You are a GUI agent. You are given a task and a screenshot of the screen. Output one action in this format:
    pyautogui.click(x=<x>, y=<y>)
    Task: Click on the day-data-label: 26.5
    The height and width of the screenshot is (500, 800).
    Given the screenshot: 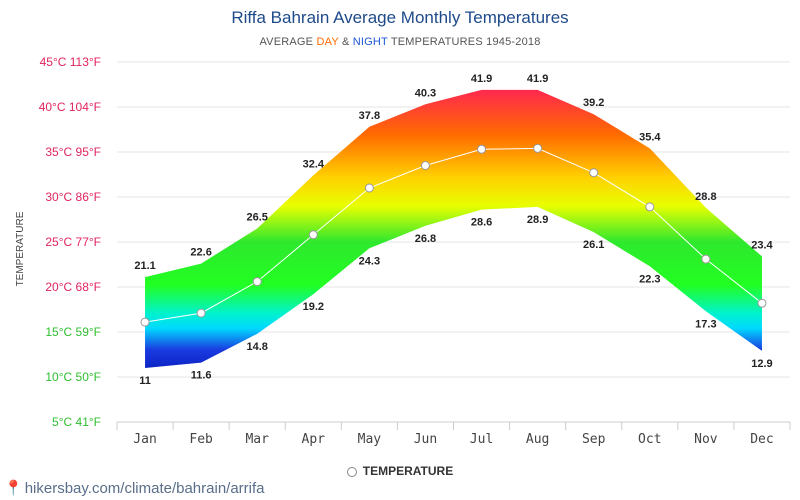 What is the action you would take?
    pyautogui.click(x=256, y=218)
    